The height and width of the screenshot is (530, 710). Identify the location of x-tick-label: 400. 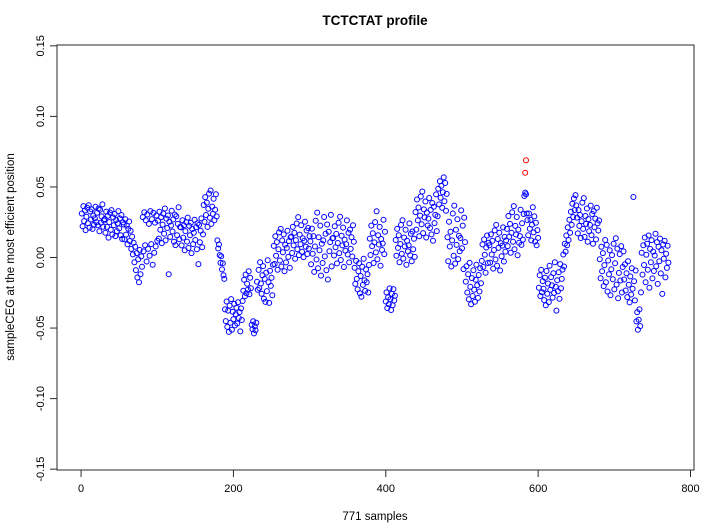
(386, 489).